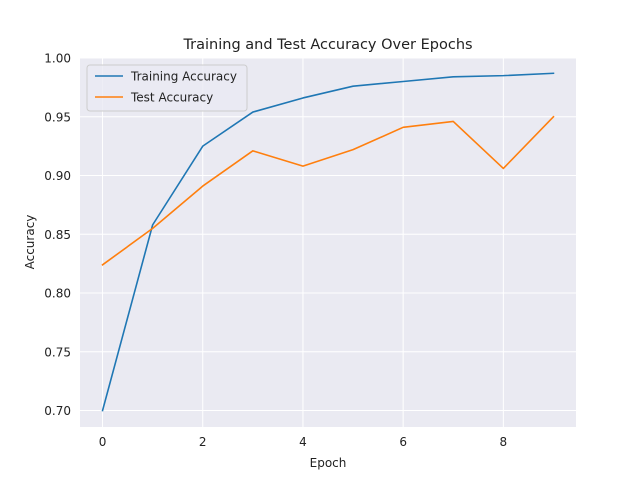 The image size is (640, 484). I want to click on y-tick-label: 0.90, so click(57, 176).